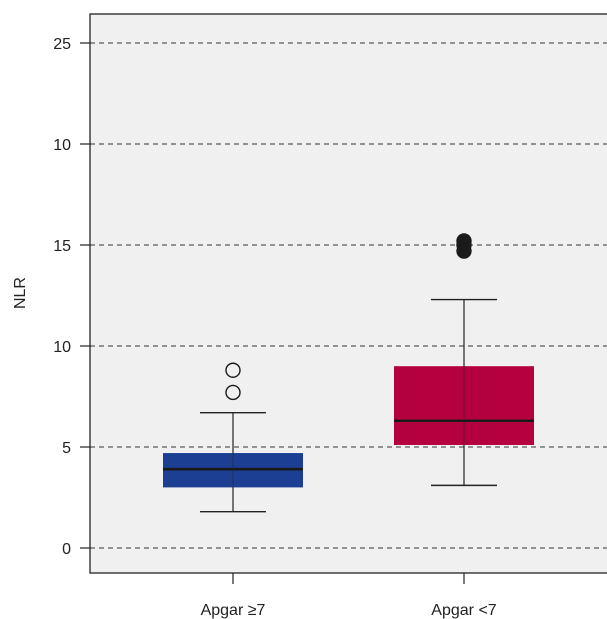  Describe the element at coordinates (66, 549) in the screenshot. I see `y-tick-label: 0` at that location.